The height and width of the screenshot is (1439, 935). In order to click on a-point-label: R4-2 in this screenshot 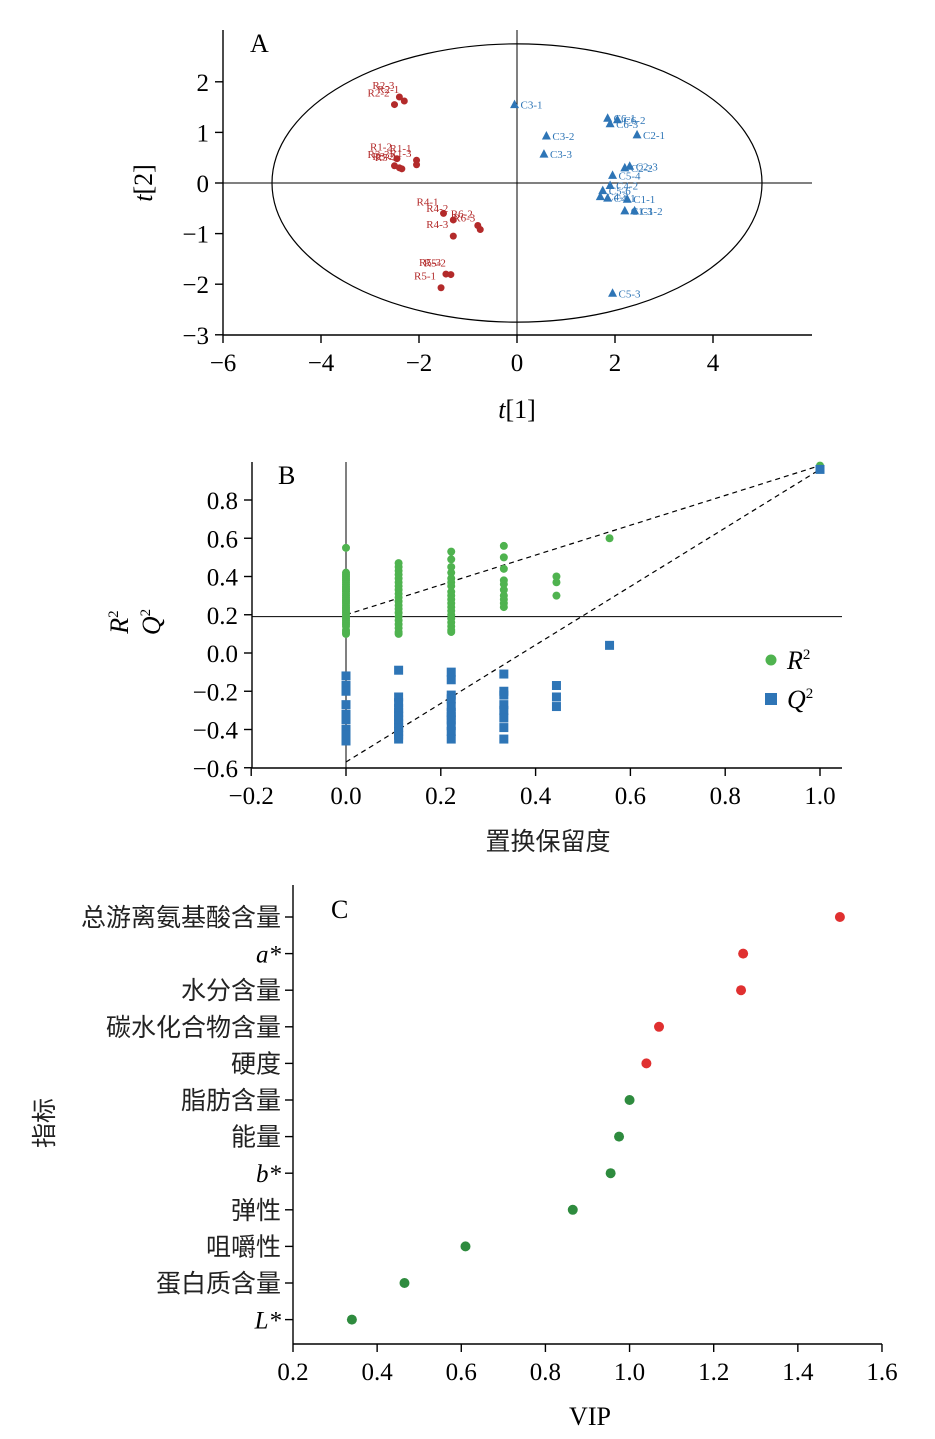, I will do `click(437, 209)`.